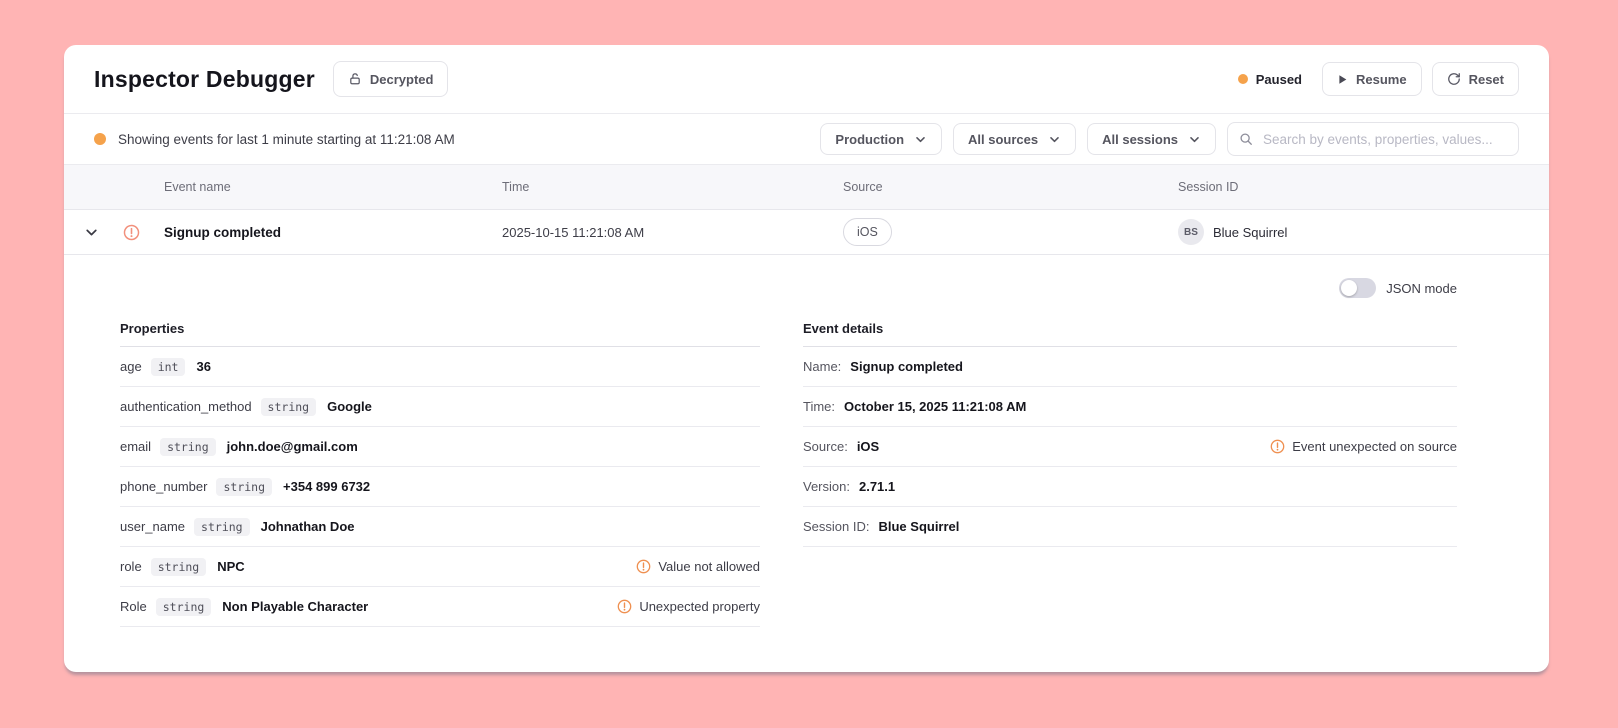  I want to click on filter-dropdown: All sessions, so click(1151, 139).